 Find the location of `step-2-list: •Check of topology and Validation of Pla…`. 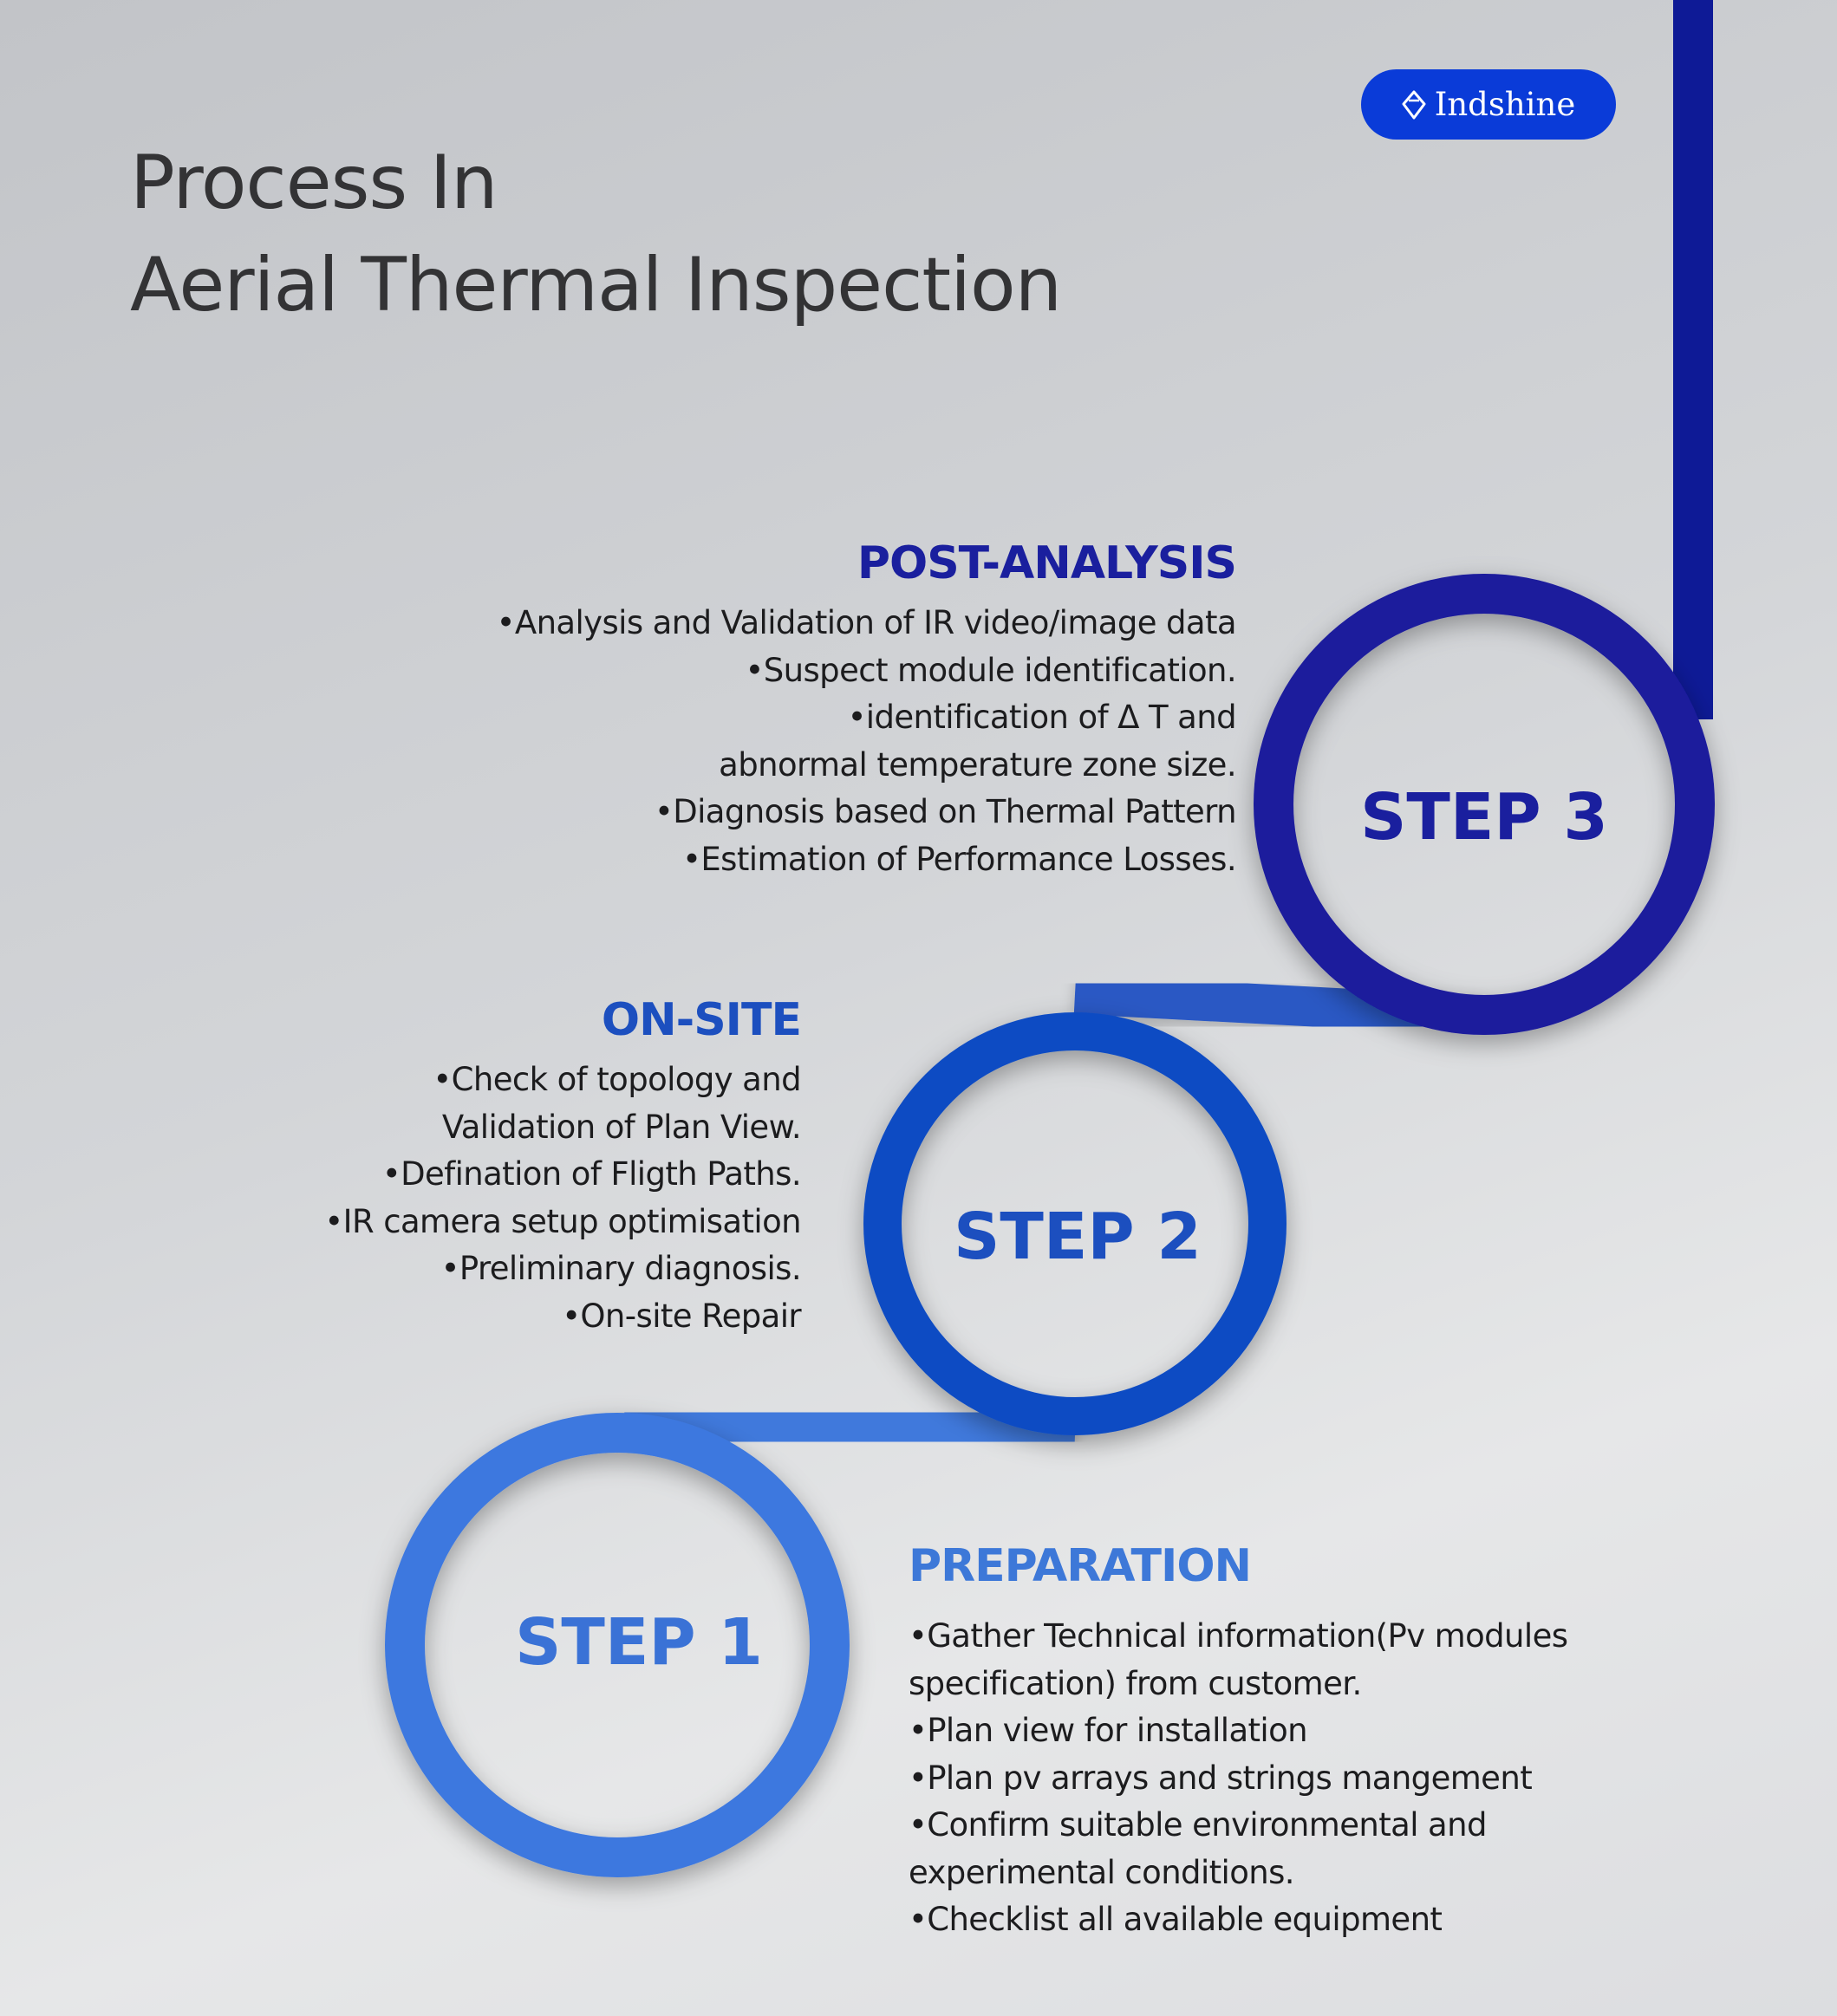

step-2-list: •Check of topology and Validation of Pla… is located at coordinates (562, 1198).